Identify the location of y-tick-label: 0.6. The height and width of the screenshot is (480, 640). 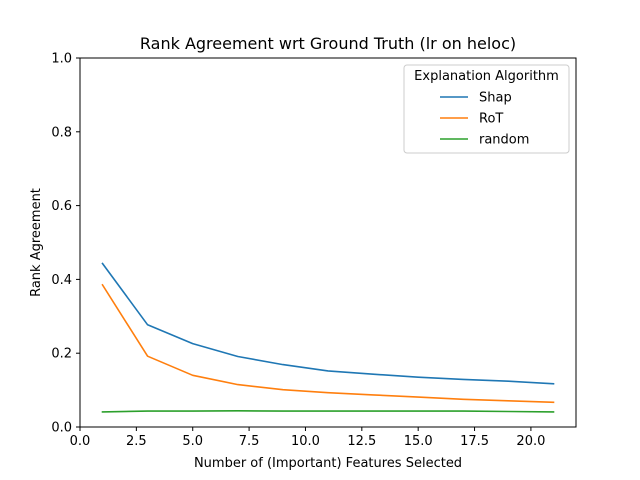
(61, 206).